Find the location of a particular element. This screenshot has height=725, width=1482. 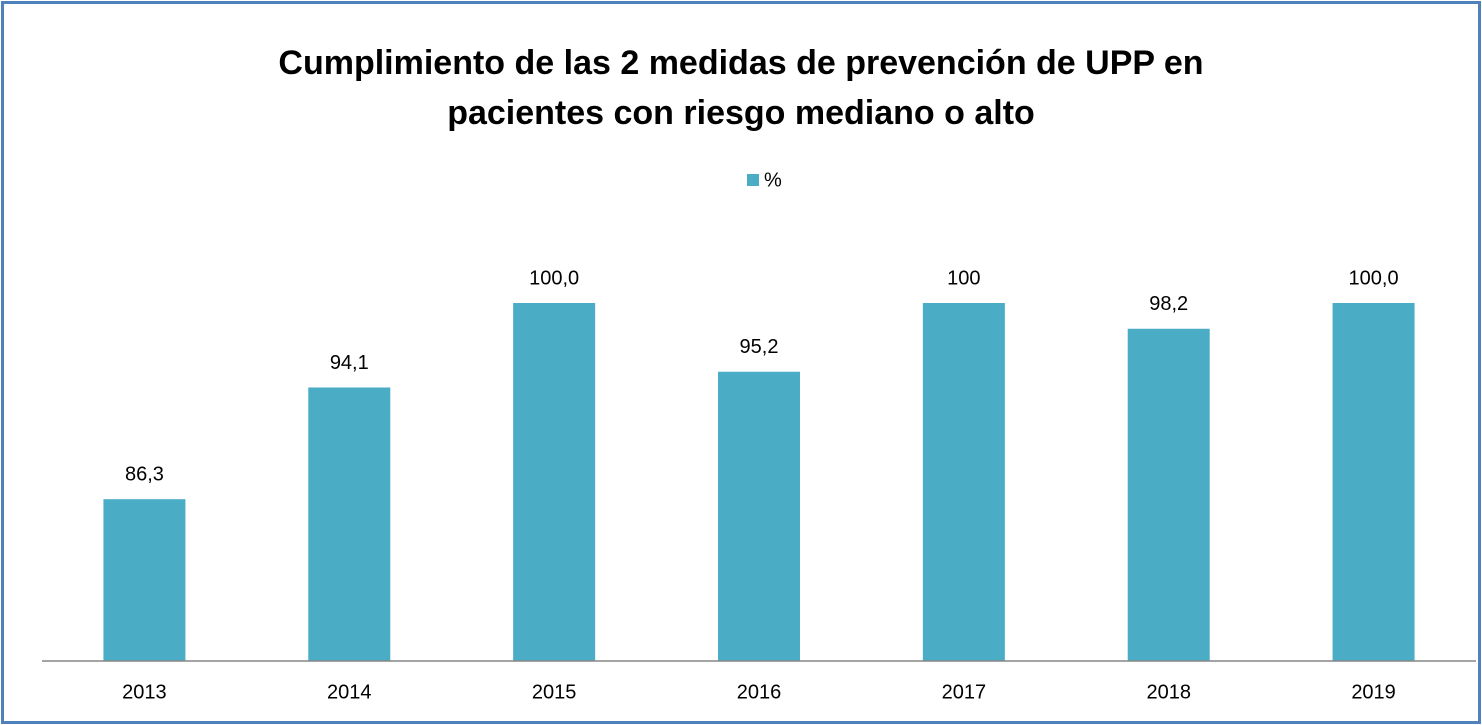

data-label: 100 is located at coordinates (963, 278).